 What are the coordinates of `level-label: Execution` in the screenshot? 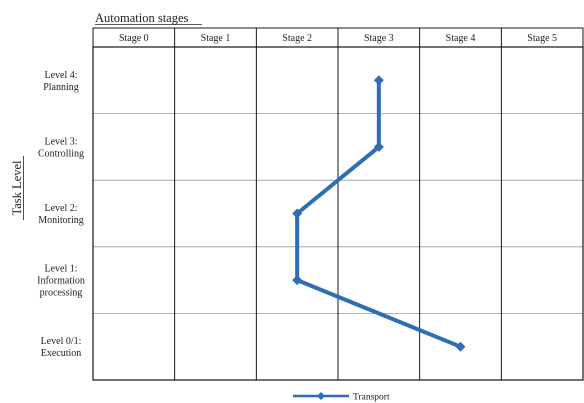 It's located at (61, 353).